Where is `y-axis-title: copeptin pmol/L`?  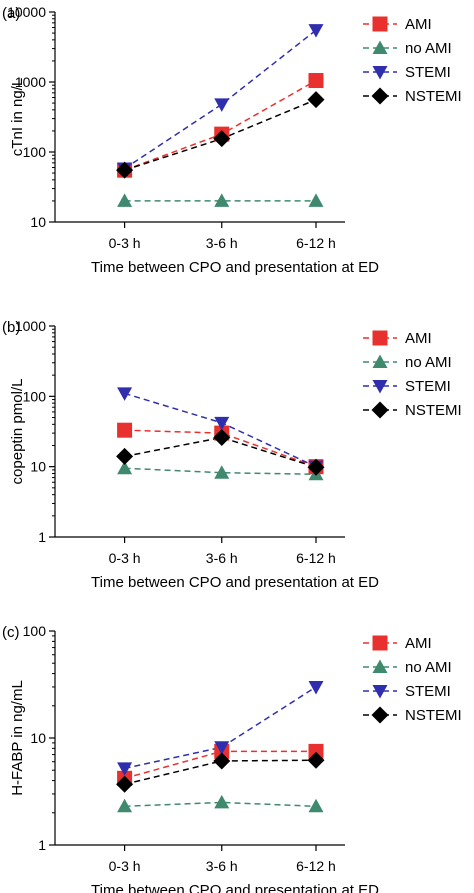 y-axis-title: copeptin pmol/L is located at coordinates (17, 432).